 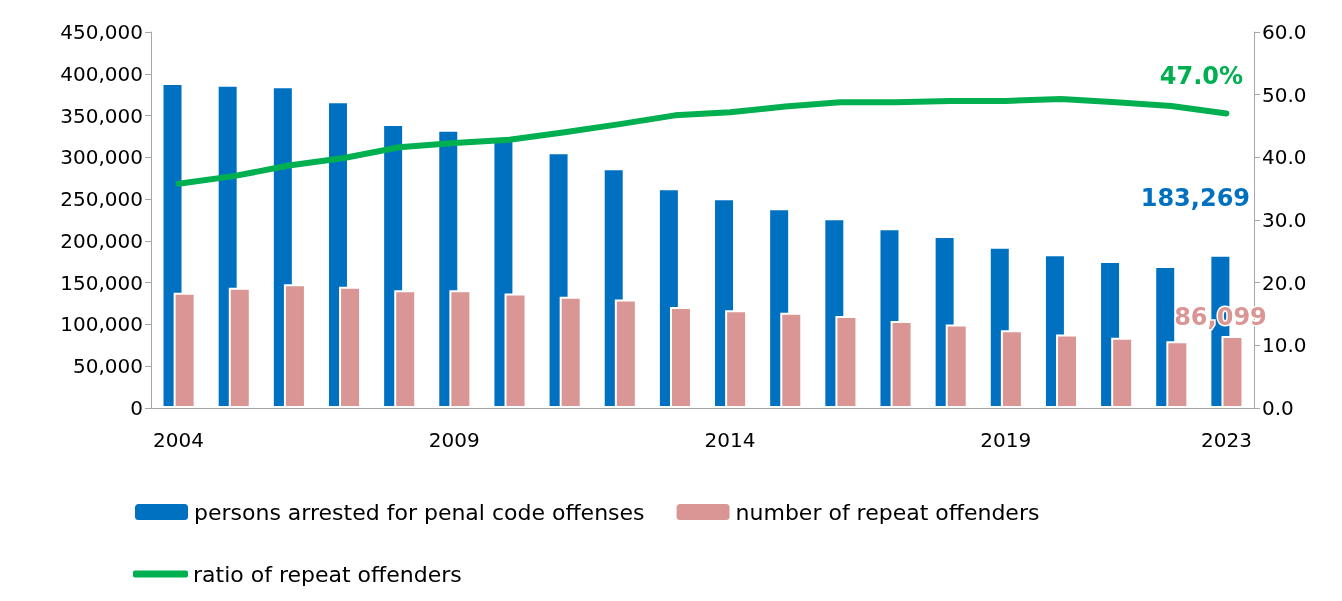 What do you see at coordinates (1284, 220) in the screenshot?
I see `y2-tick-label: 30.0` at bounding box center [1284, 220].